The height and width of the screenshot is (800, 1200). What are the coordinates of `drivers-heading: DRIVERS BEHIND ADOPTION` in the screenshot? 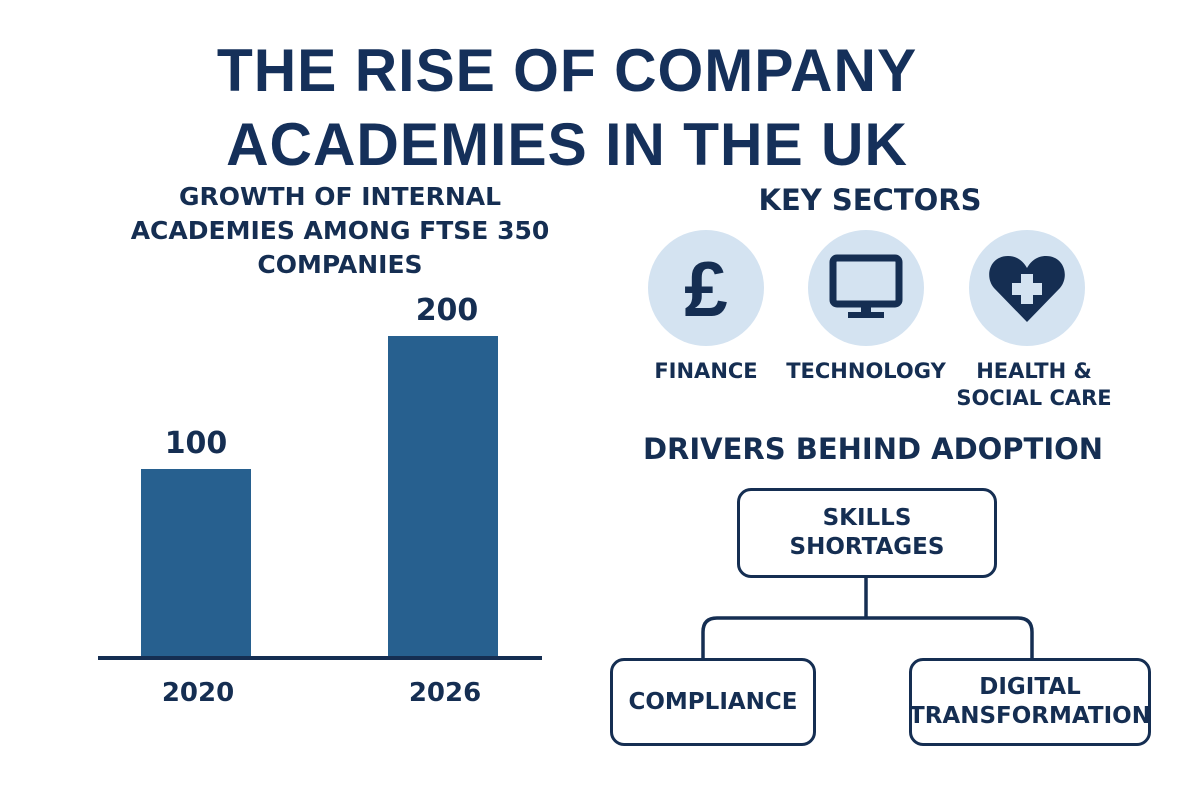 It's located at (873, 449).